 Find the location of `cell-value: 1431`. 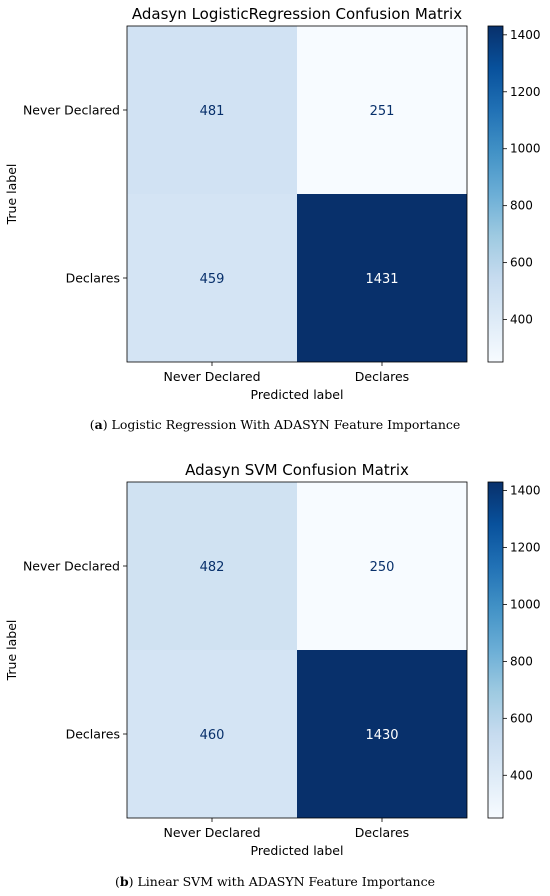

cell-value: 1431 is located at coordinates (381, 279).